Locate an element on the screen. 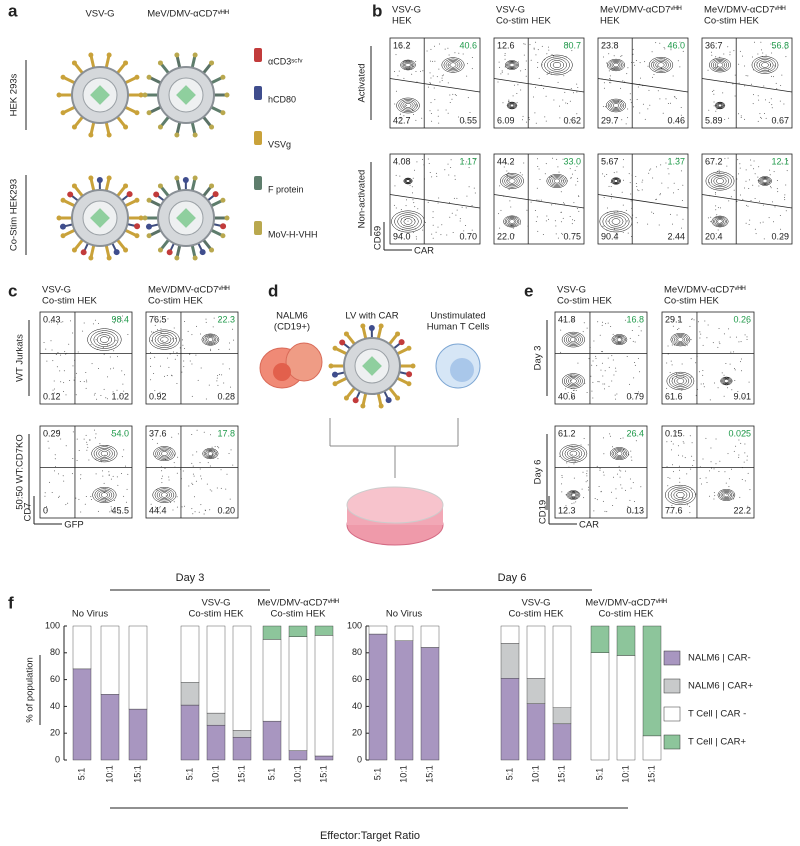  row-label: Co-Stim HEK293 is located at coordinates (14, 215).